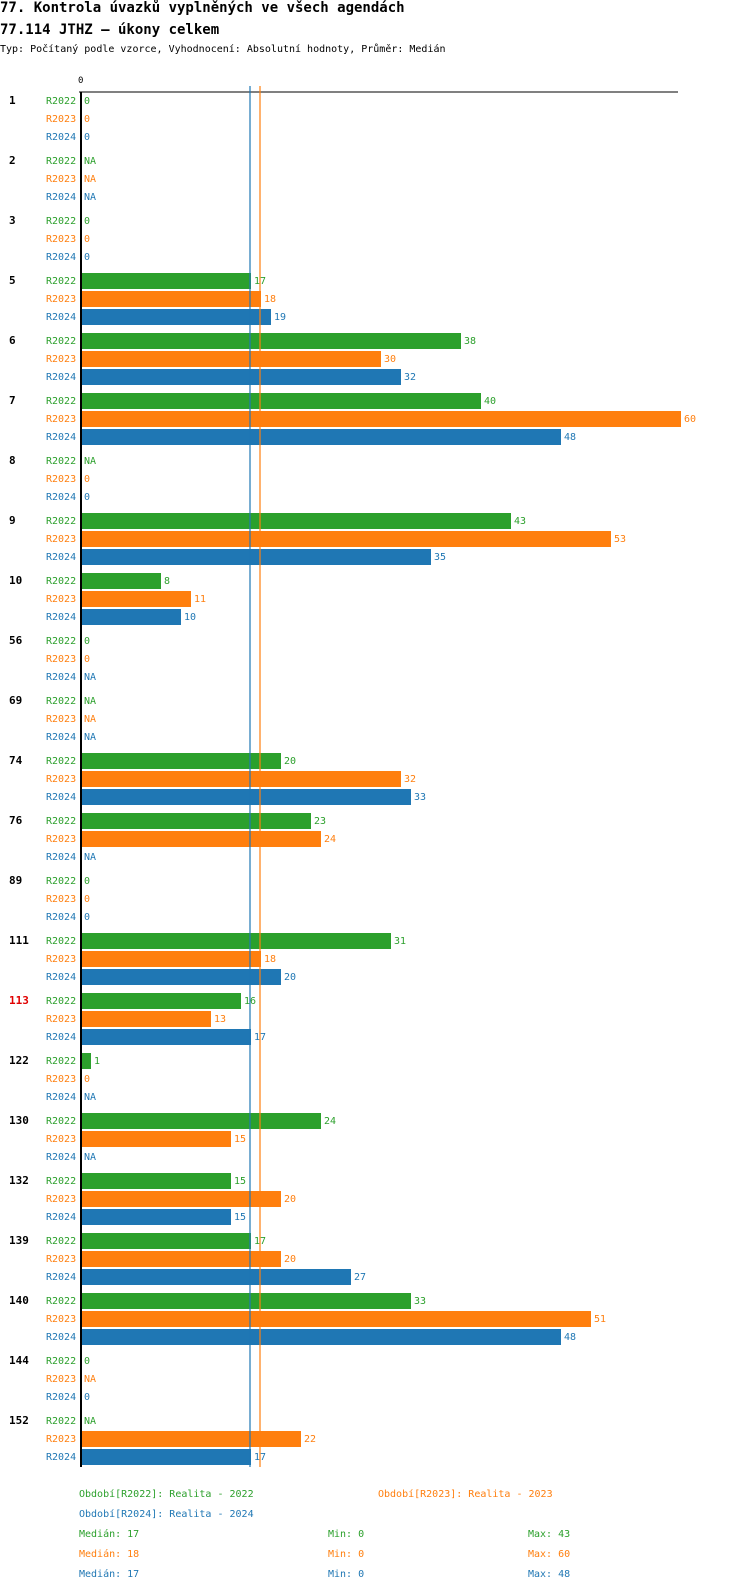  Describe the element at coordinates (549, 1554) in the screenshot. I see `stat-max: Max: 60` at that location.